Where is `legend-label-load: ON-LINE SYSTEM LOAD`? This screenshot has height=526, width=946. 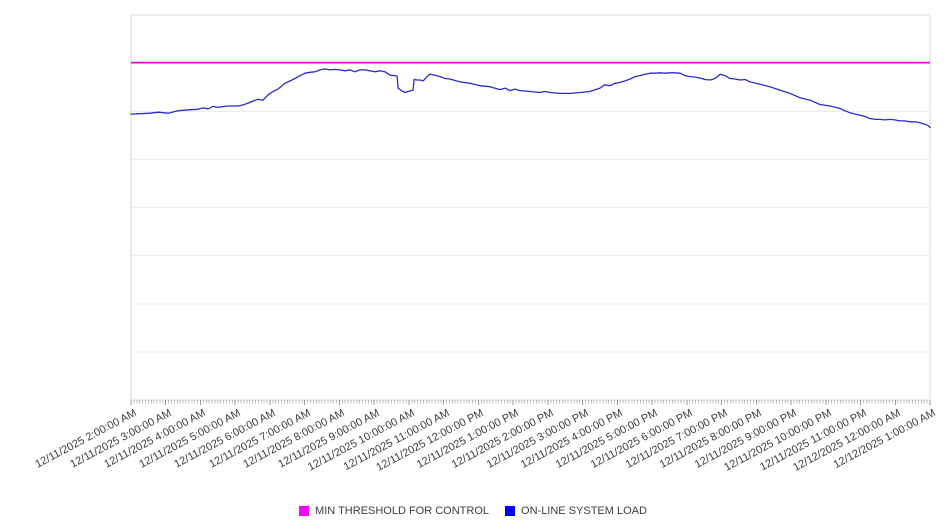
legend-label-load: ON-LINE SYSTEM LOAD is located at coordinates (584, 511).